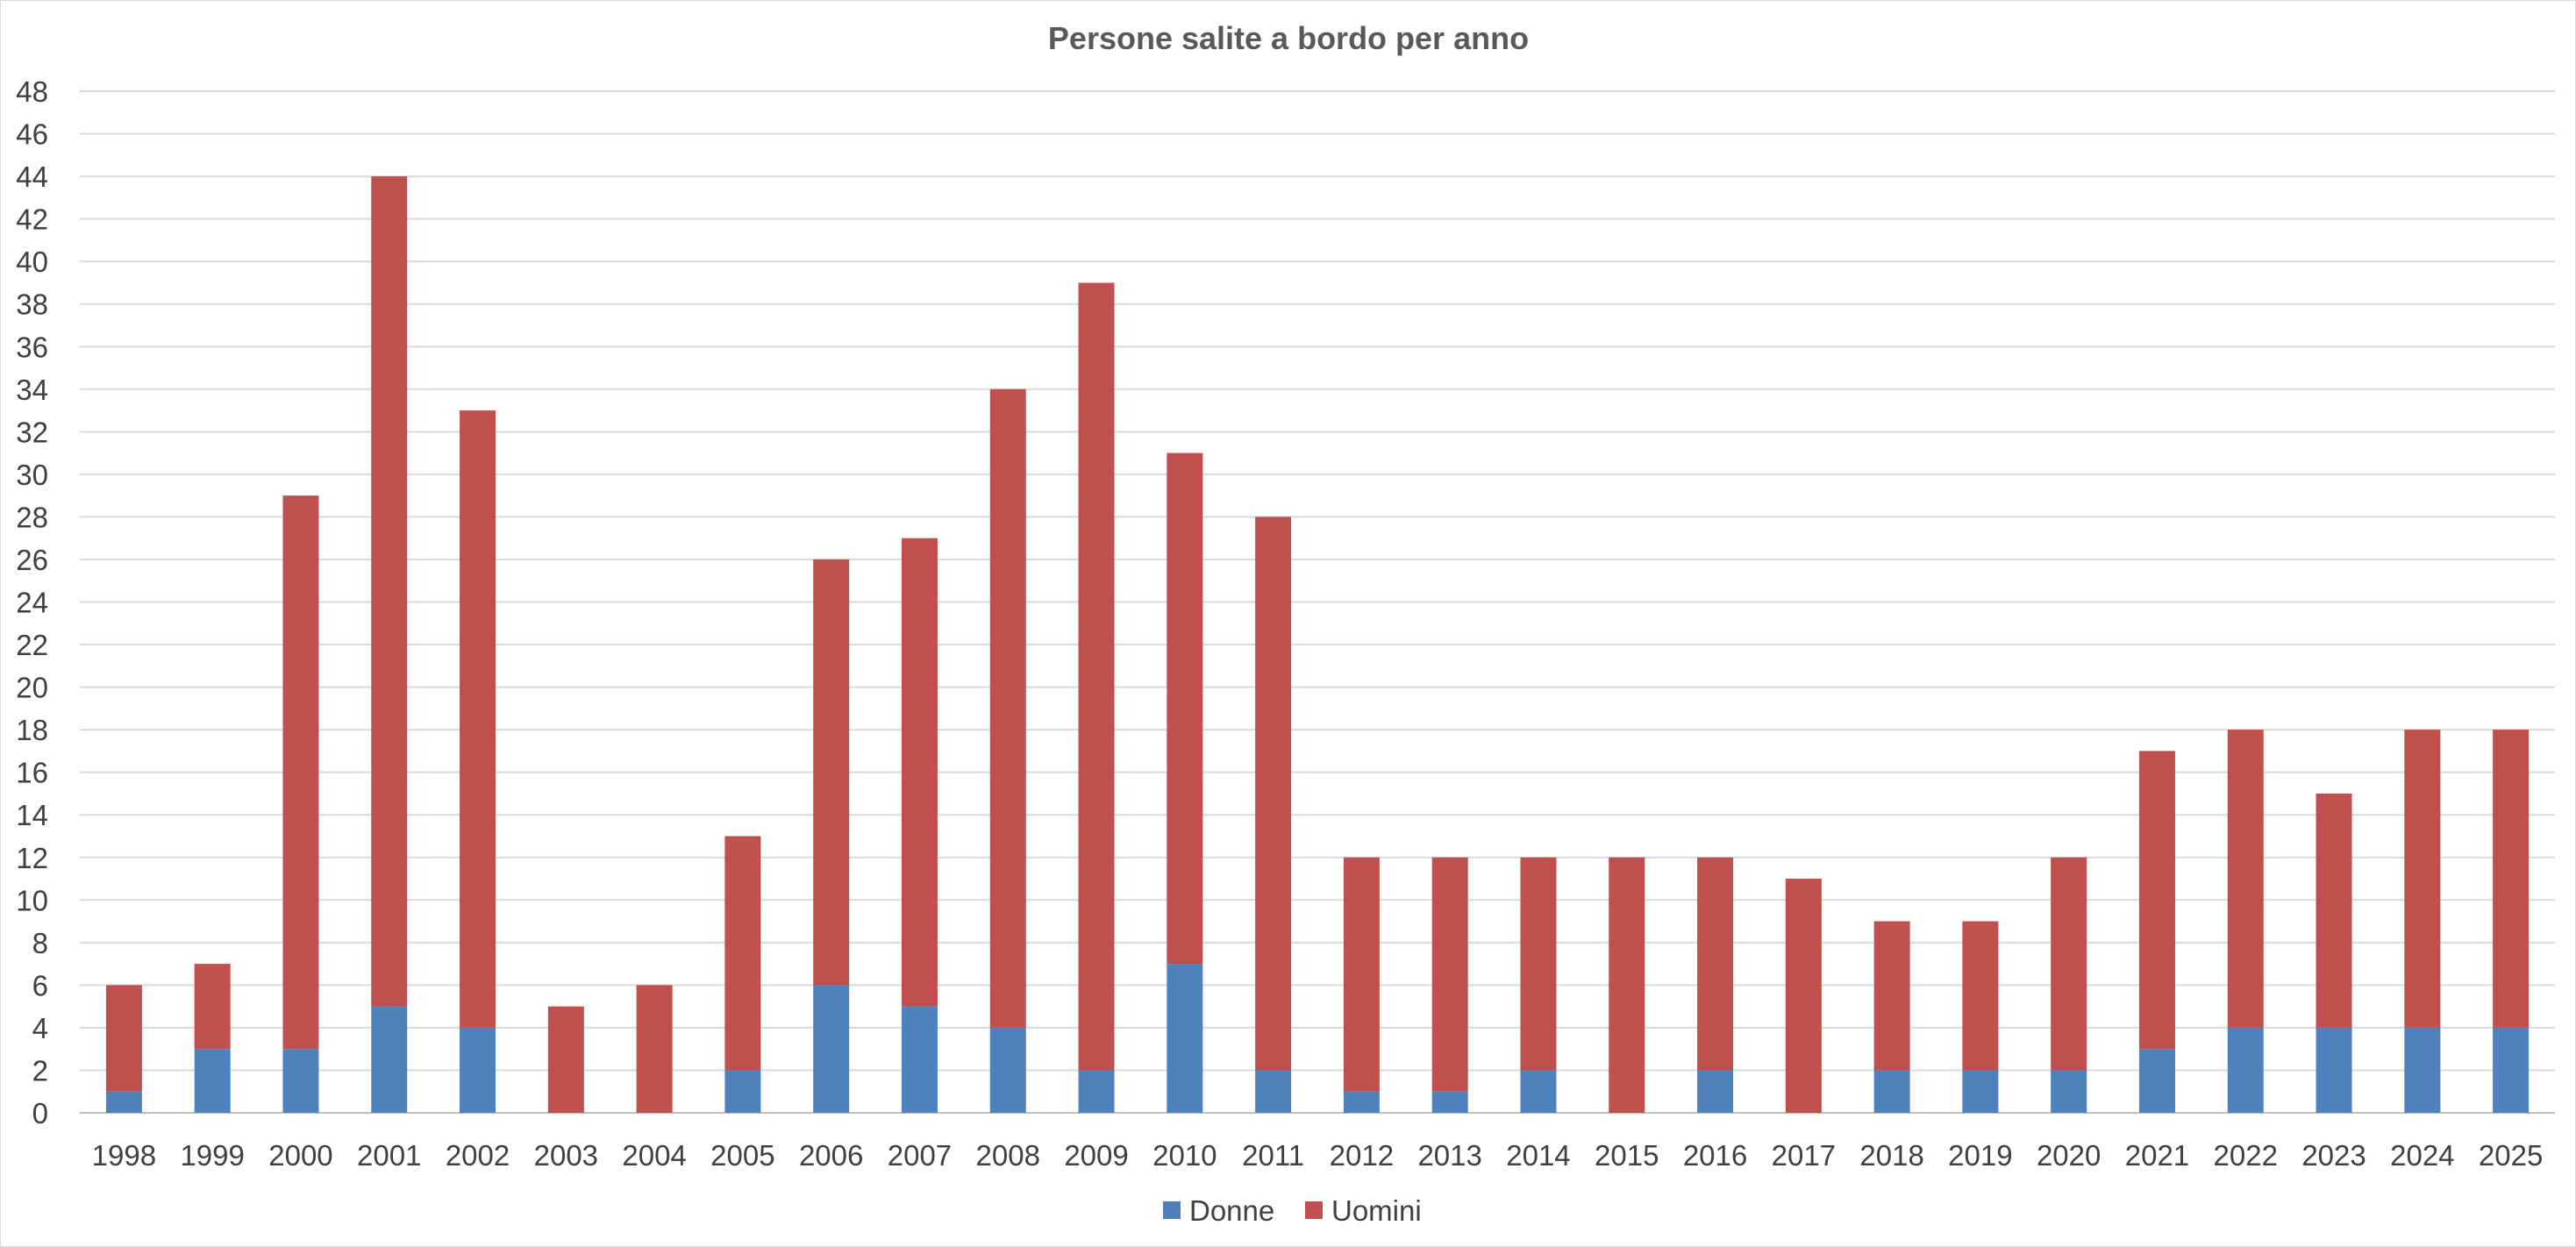 The height and width of the screenshot is (1247, 2576). I want to click on x-tick-label: 2004, so click(654, 1155).